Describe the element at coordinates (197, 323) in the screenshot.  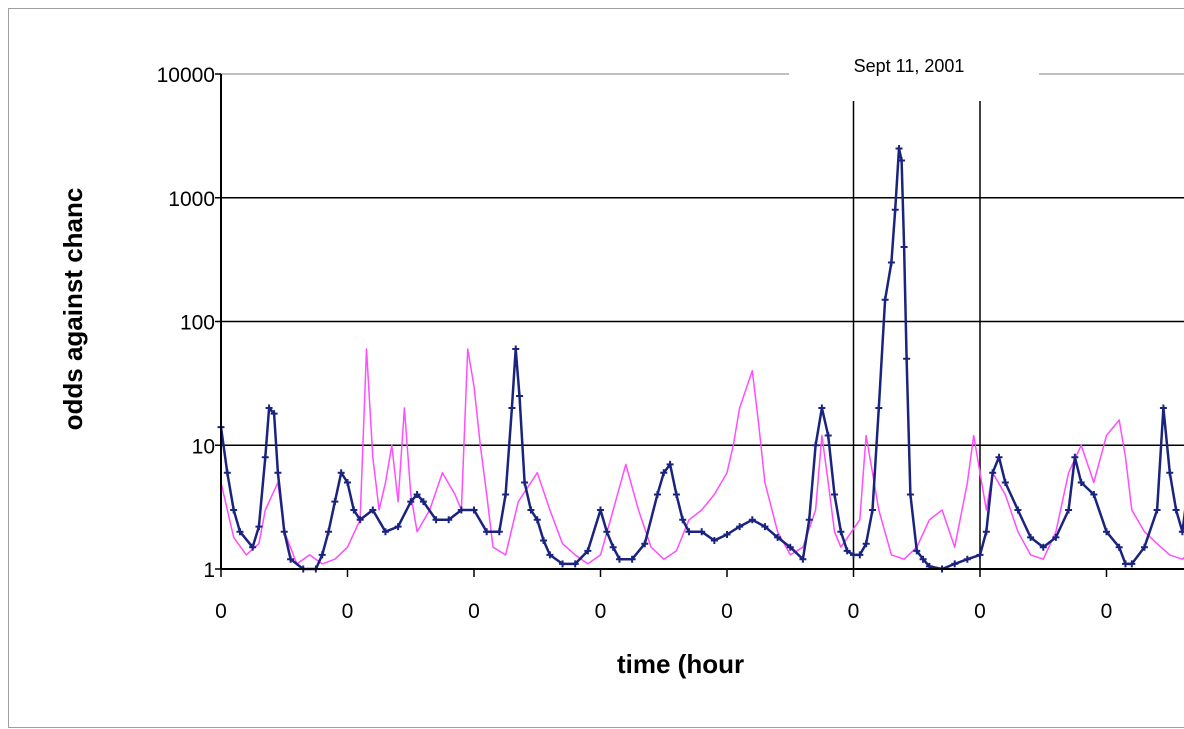
I see `y-tick-label: 100` at that location.